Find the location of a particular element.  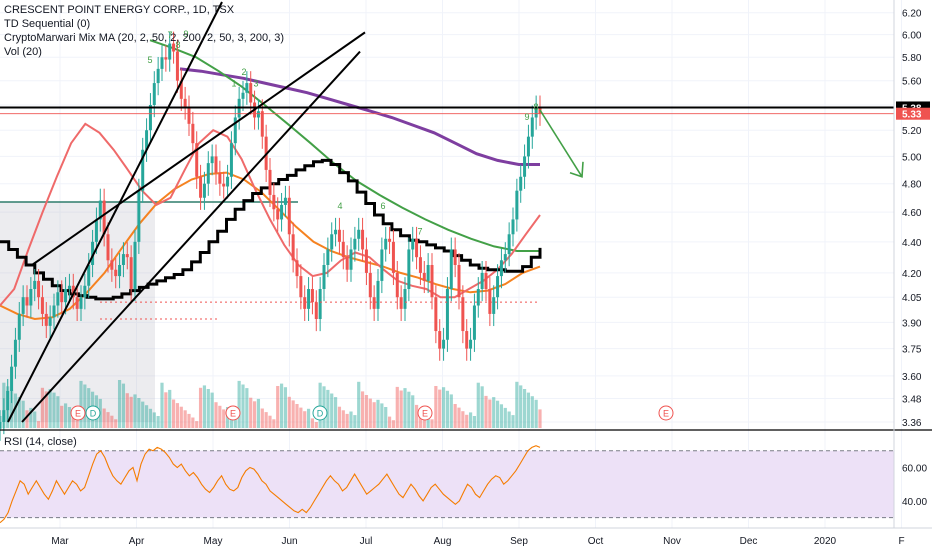

price-tick-label: 5.80 is located at coordinates (912, 58).